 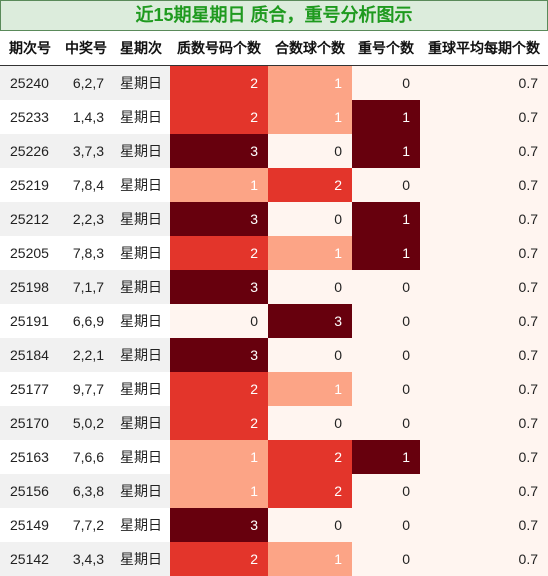 What do you see at coordinates (86, 525) in the screenshot?
I see `number-cell: 7,7,2` at bounding box center [86, 525].